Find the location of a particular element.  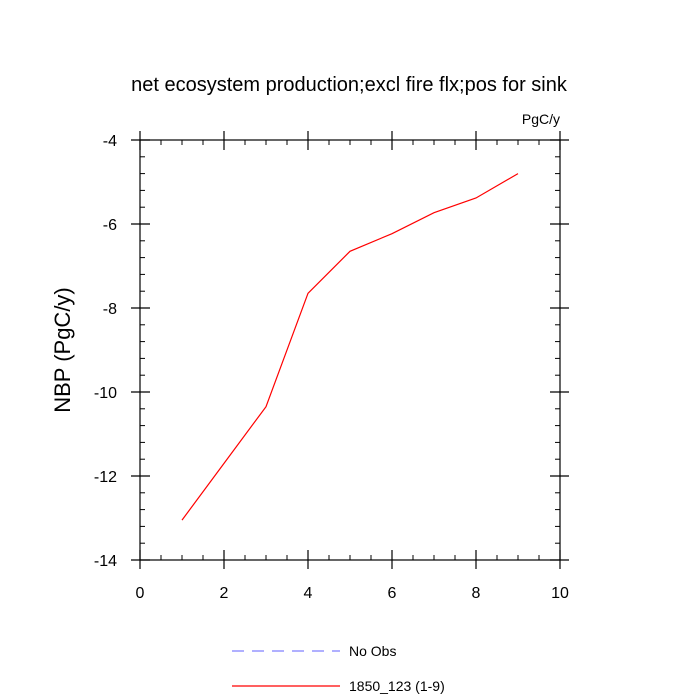

y-axis-label: NBP (PgC/y) is located at coordinates (62, 350).